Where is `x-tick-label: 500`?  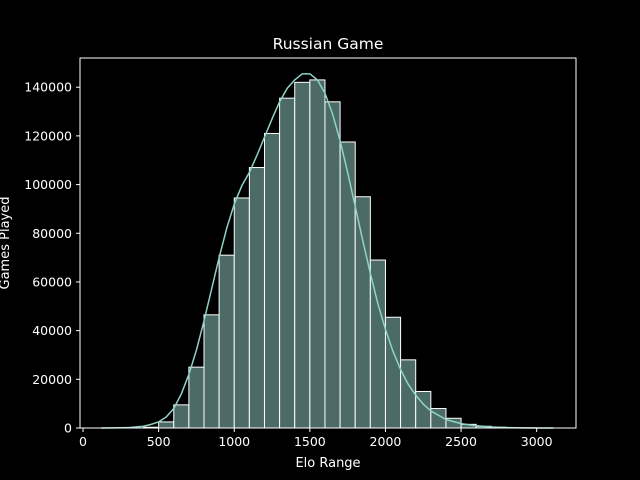 x-tick-label: 500 is located at coordinates (159, 441).